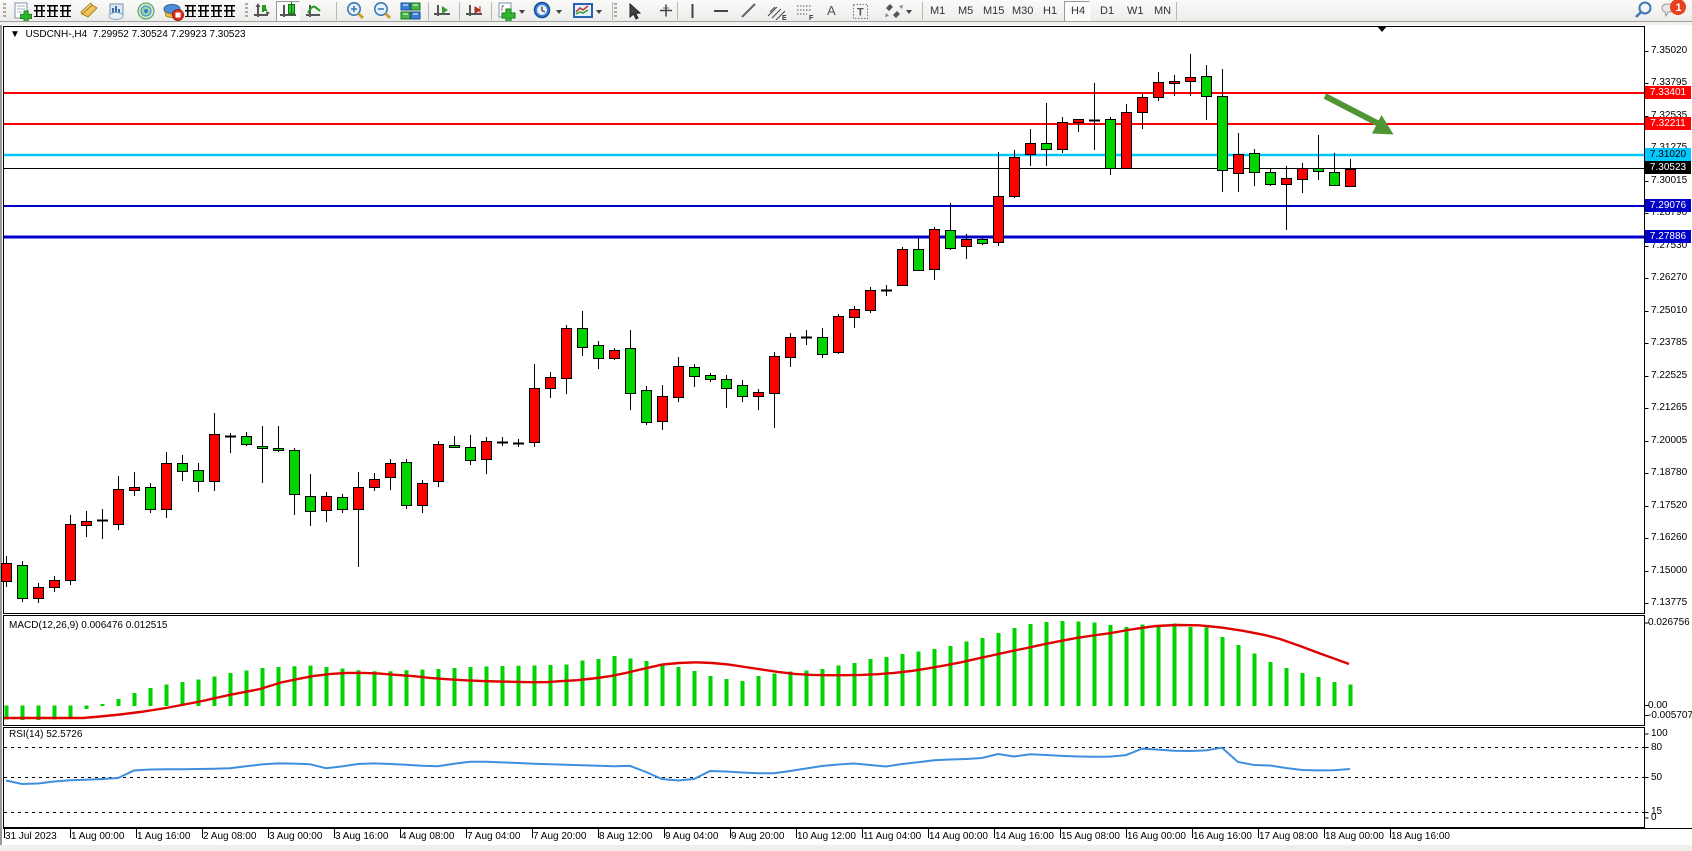 This screenshot has height=851, width=1692. I want to click on svg-text: E, so click(784, 18).